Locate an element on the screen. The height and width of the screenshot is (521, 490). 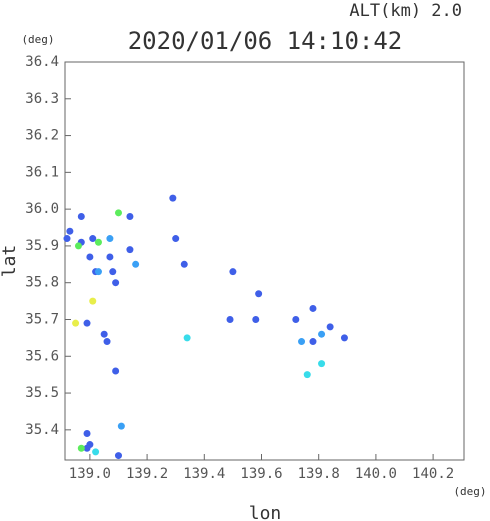
y-tick-label: 35.9 is located at coordinates (42, 246).